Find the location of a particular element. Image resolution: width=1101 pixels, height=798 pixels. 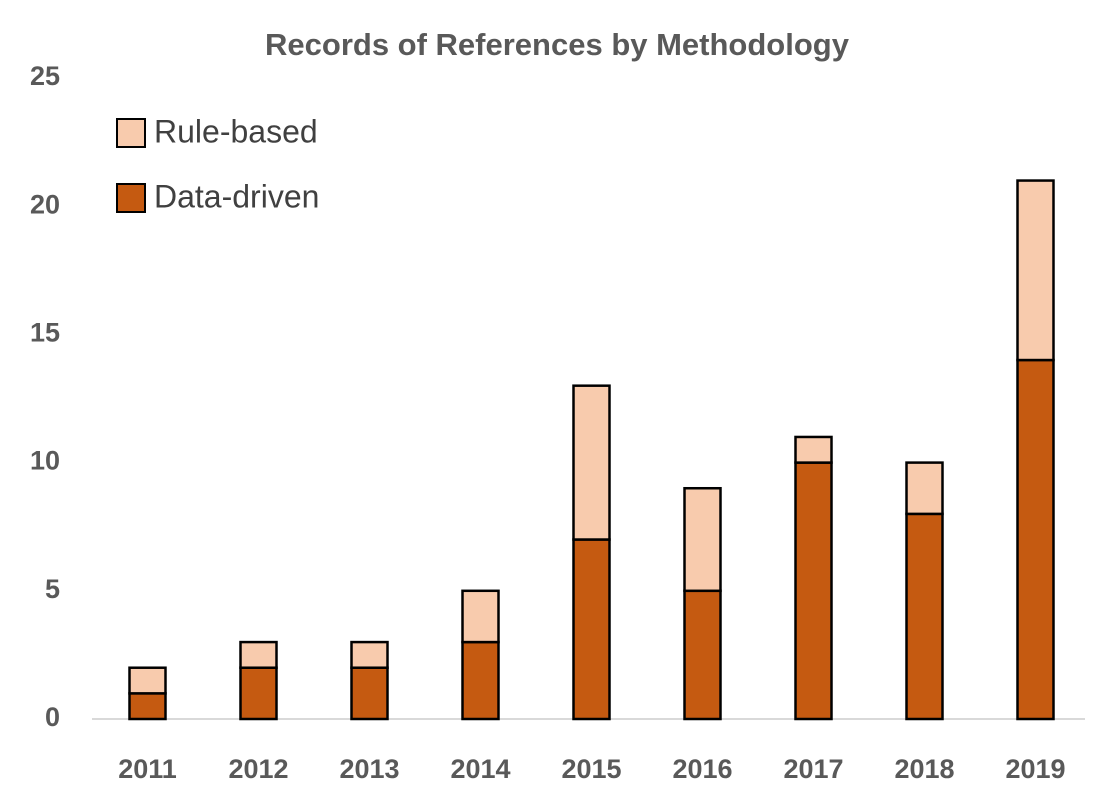

y-tick-label: 10 is located at coordinates (45, 461).